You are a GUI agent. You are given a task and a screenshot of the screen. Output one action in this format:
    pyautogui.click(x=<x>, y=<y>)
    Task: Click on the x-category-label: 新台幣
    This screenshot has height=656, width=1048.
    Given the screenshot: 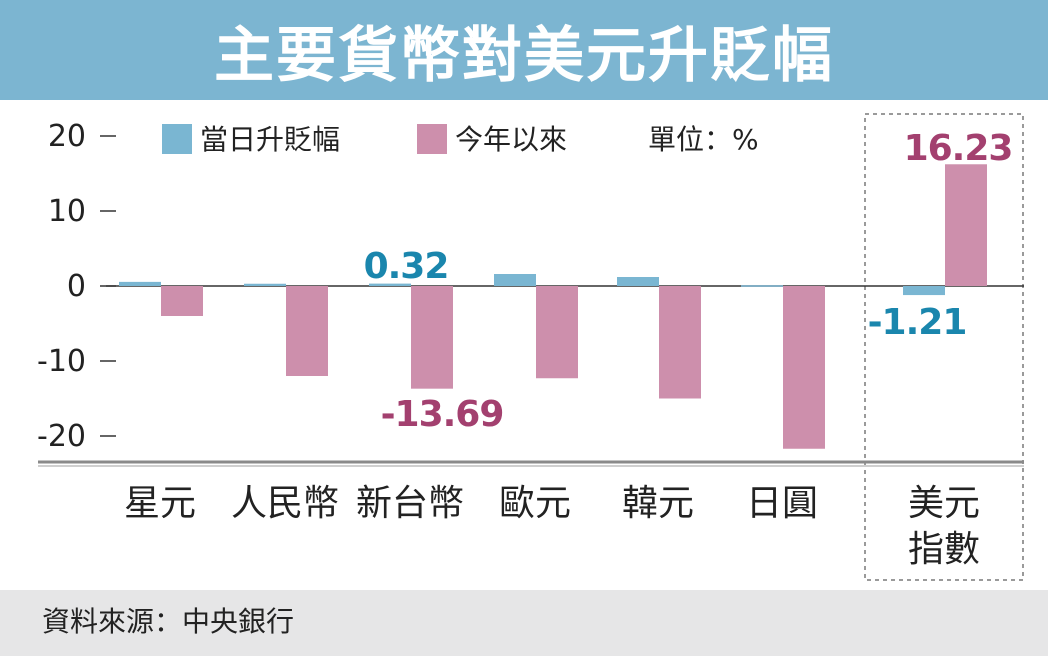 What is the action you would take?
    pyautogui.click(x=410, y=503)
    